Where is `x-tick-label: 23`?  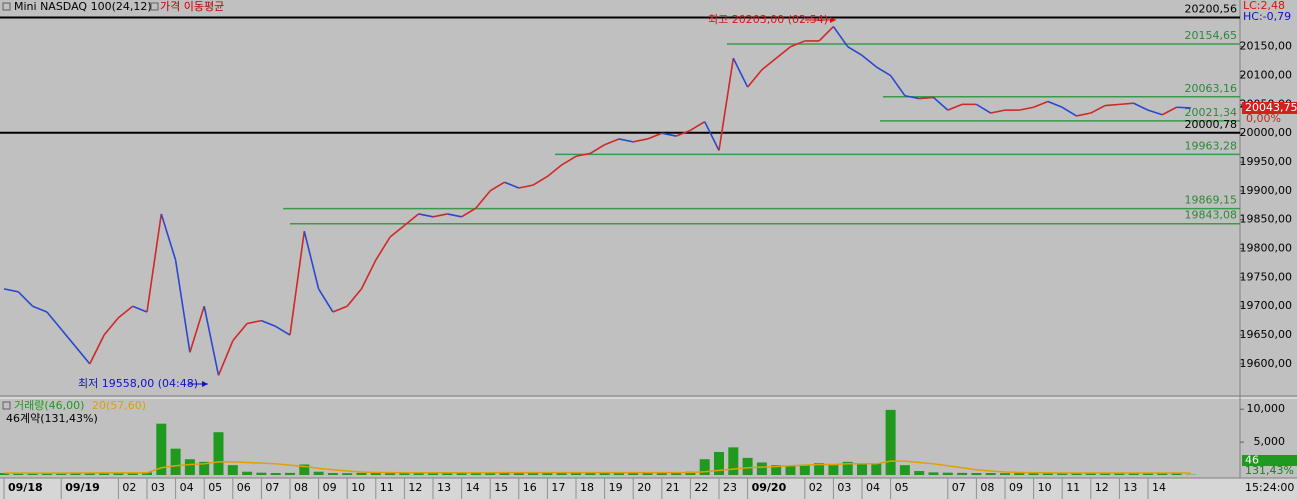
x-tick-label: 23 is located at coordinates (730, 487).